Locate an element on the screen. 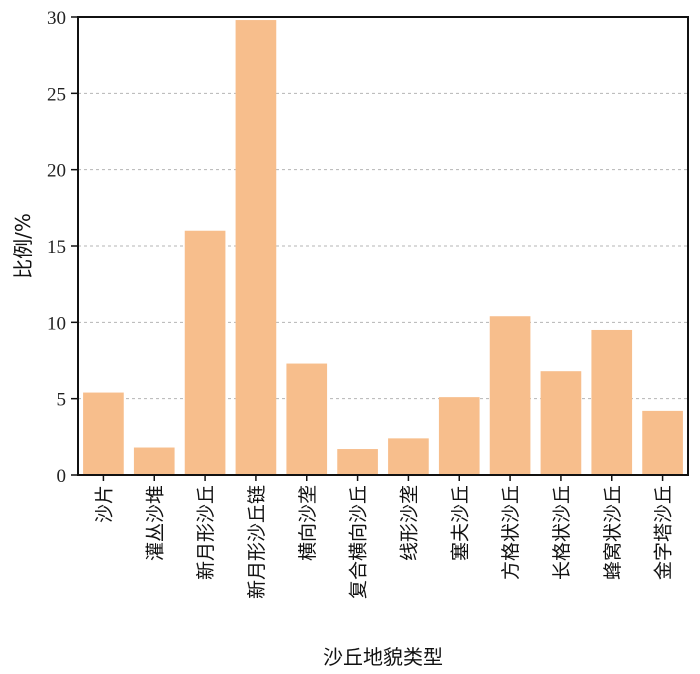  y-tick-label: 25 is located at coordinates (56, 94).